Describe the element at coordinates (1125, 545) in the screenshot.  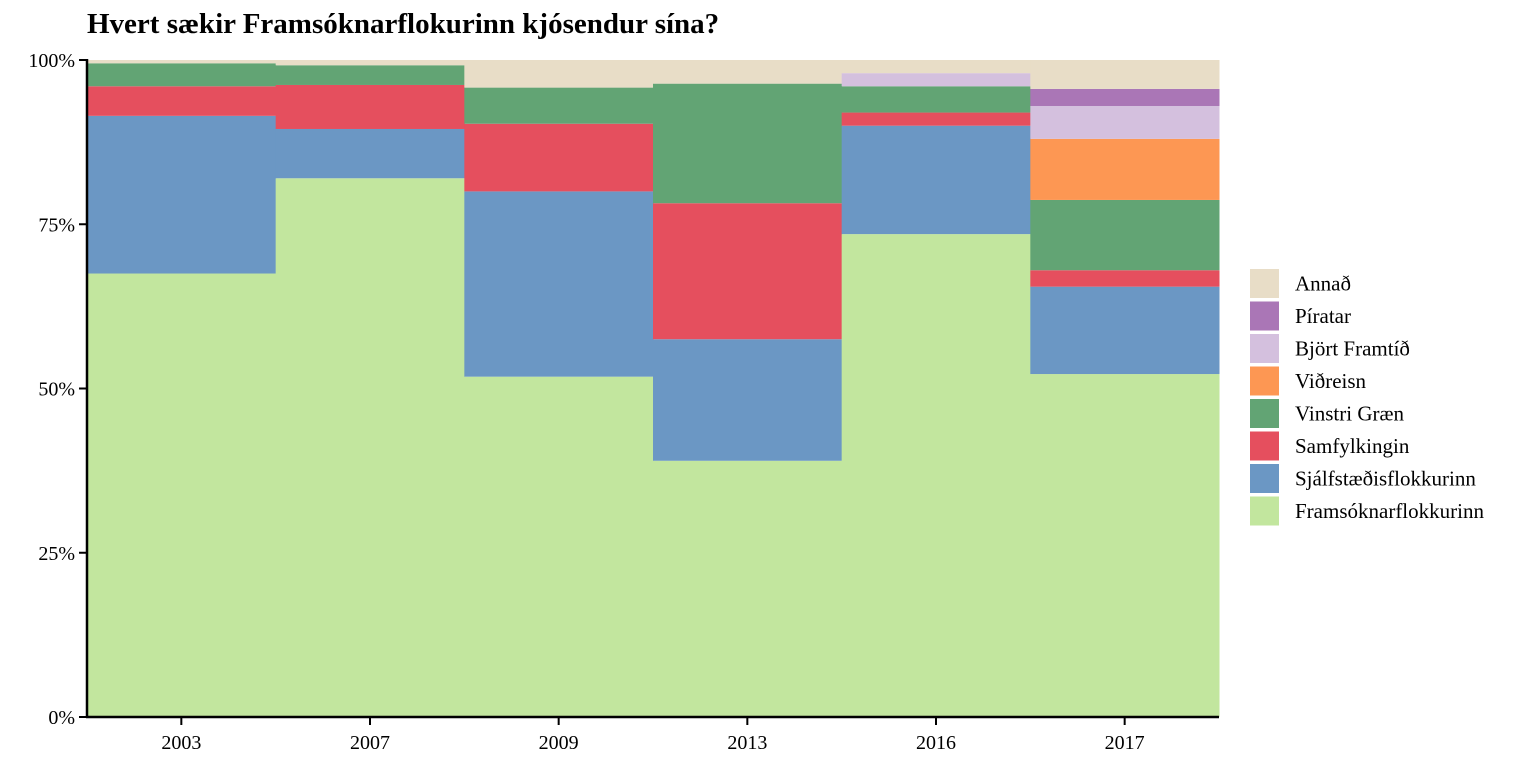
I see `bar-2017-framsoknarflokkurinn` at that location.